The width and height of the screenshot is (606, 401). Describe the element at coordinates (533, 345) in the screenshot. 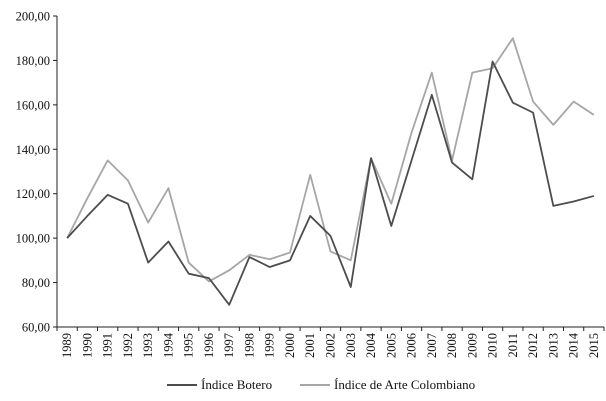

I see `x-tick-label: 2012` at that location.